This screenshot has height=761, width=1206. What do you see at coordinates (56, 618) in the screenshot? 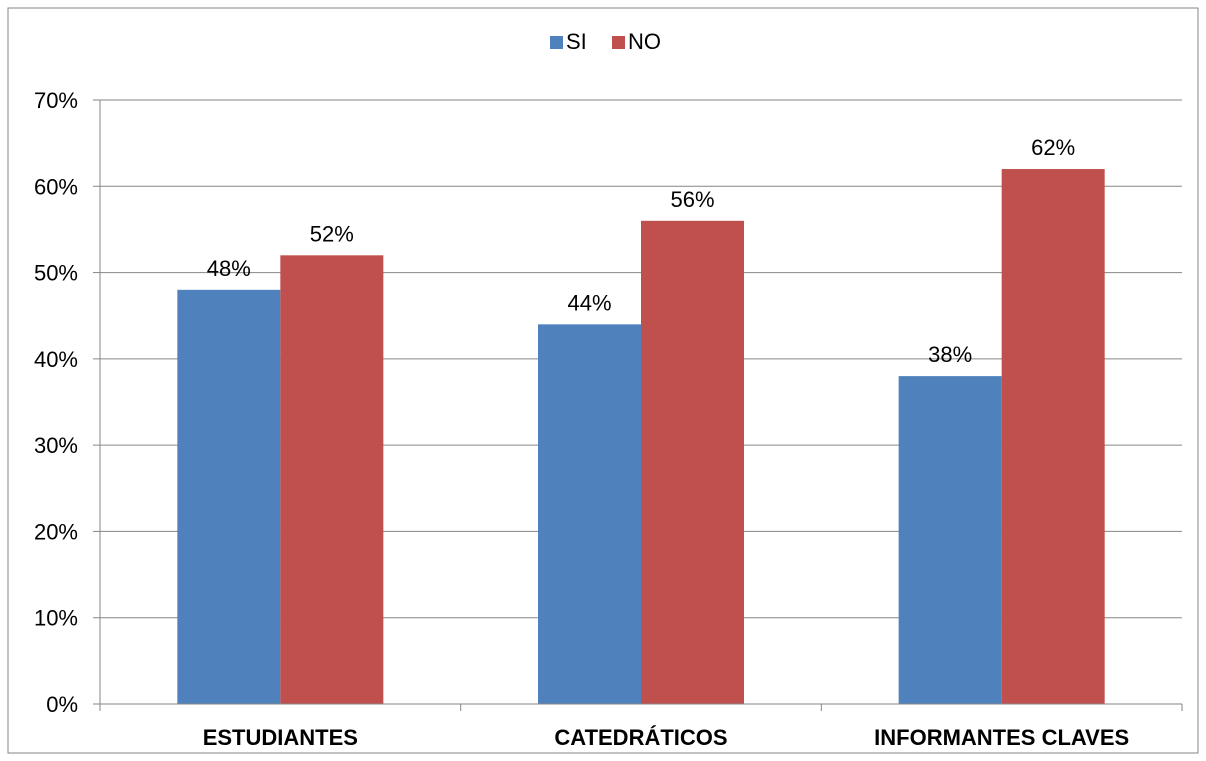
I see `y-tick-label: 10%` at bounding box center [56, 618].